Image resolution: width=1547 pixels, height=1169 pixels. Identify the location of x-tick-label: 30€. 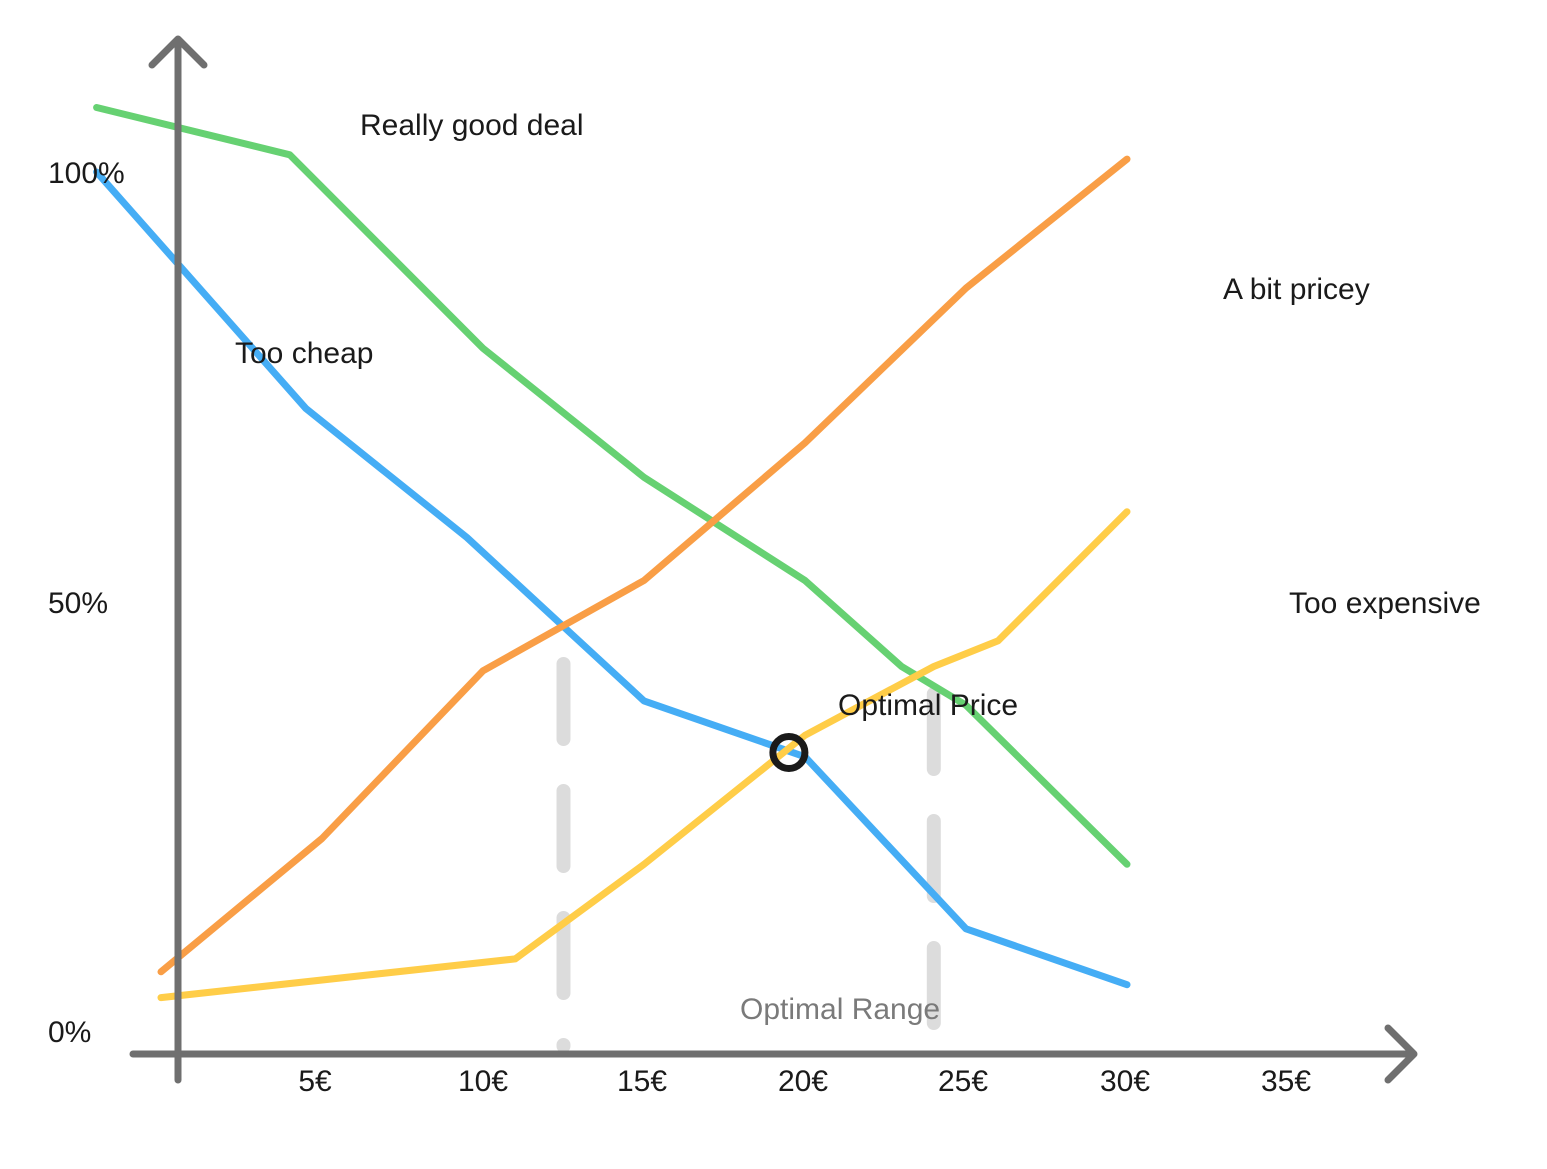
(1125, 1081).